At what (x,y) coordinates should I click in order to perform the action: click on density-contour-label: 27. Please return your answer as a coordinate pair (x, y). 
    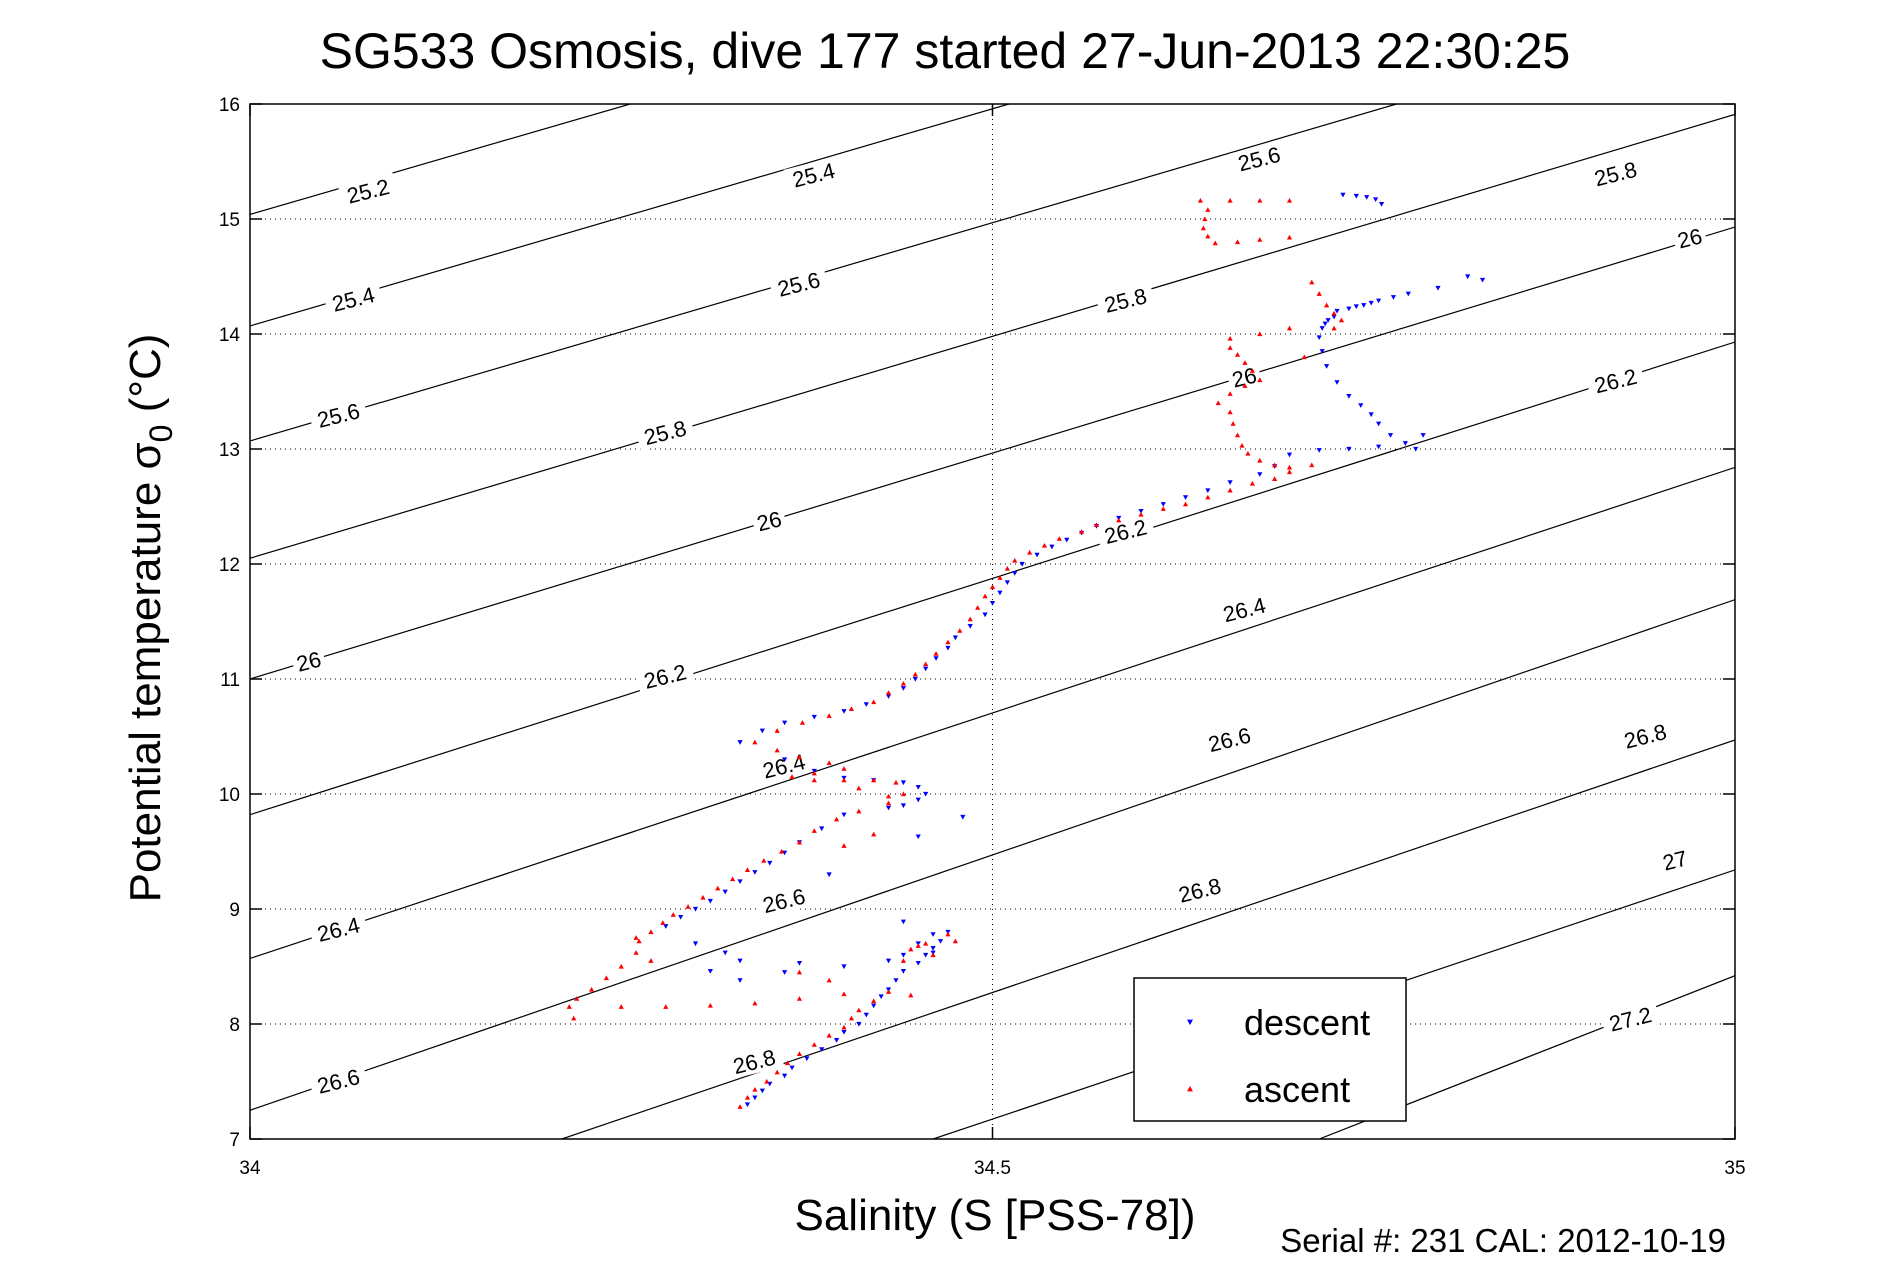
    Looking at the image, I should click on (1675, 860).